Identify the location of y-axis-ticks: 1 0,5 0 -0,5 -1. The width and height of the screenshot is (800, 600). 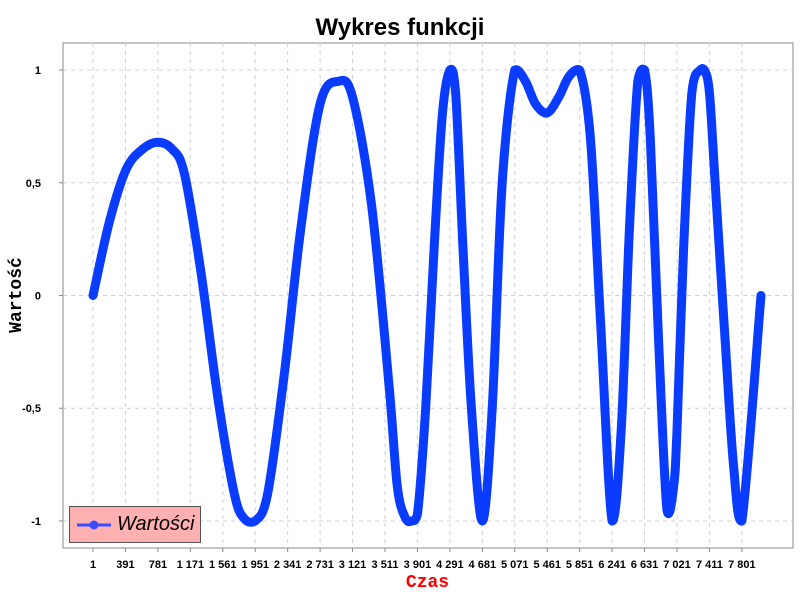
(42, 296).